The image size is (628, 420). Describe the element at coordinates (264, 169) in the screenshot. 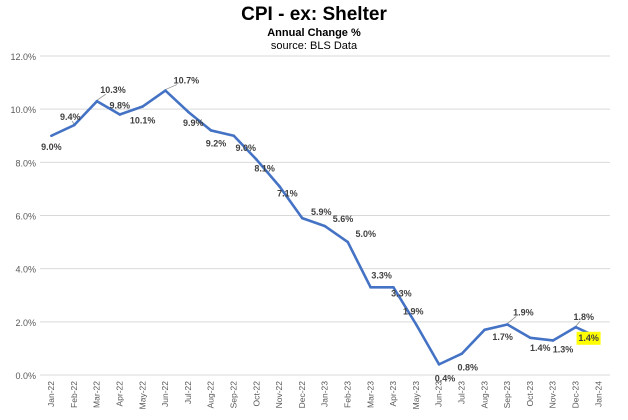

I see `data-label: 8.1%` at that location.